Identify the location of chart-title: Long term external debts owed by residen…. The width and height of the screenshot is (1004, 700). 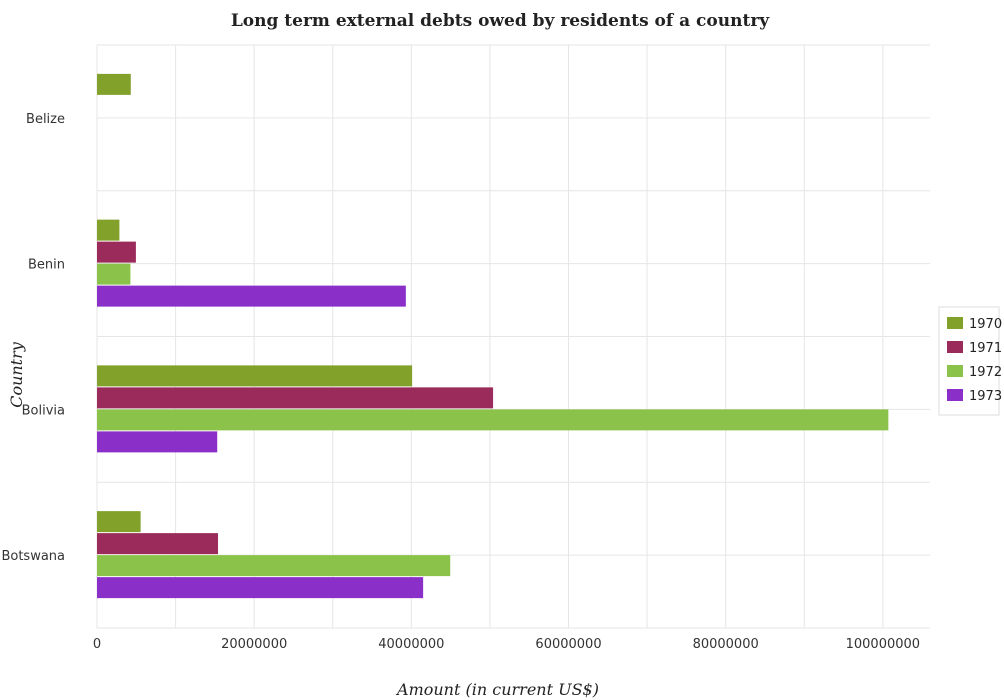
(500, 21).